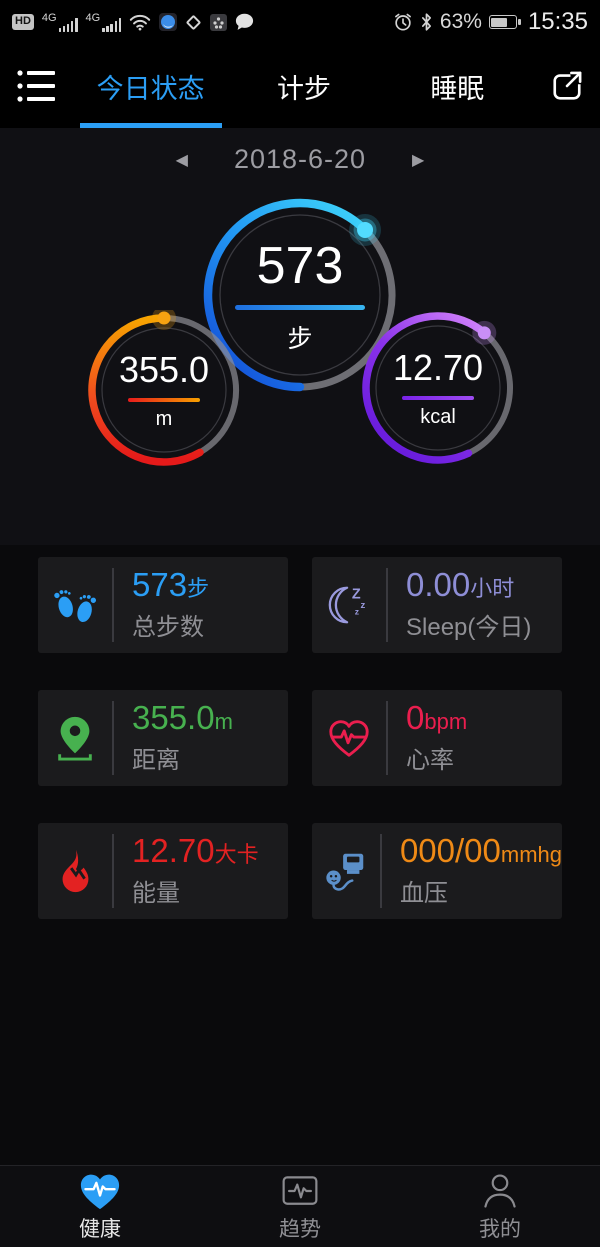 This screenshot has height=1247, width=600. Describe the element at coordinates (446, 721) in the screenshot. I see `heart-rate-unit: bpm` at that location.